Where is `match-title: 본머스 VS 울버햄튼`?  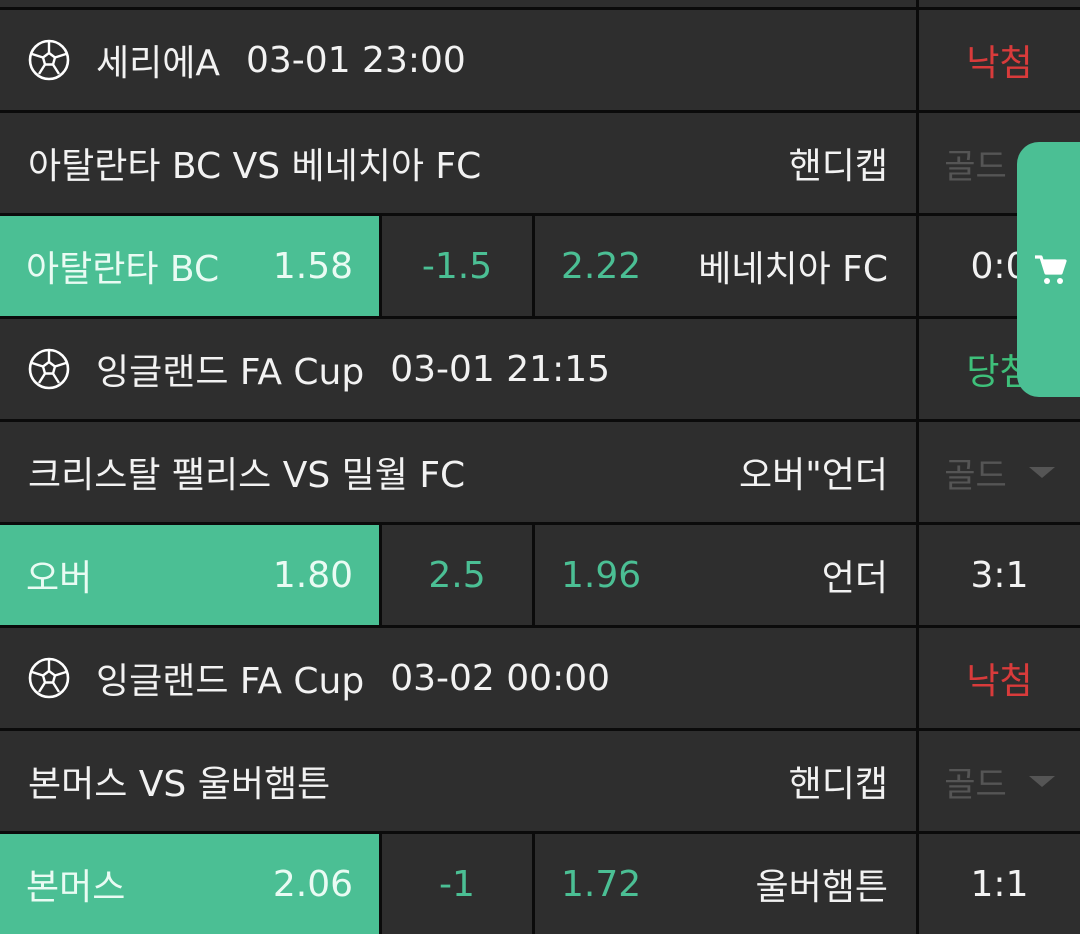
match-title: 본머스 VS 울버햄튼 is located at coordinates (179, 784).